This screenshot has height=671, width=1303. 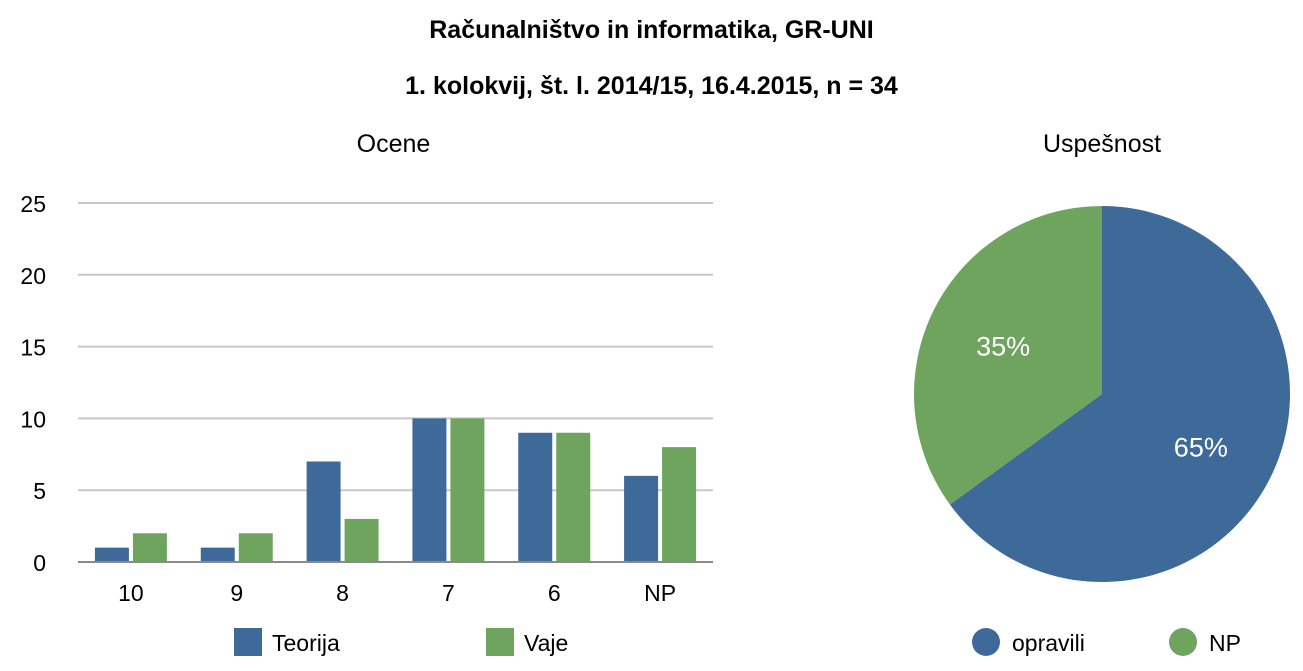 I want to click on chart-title-line-1: Računalništvo in informatika, GR-UNI, so click(x=651, y=30).